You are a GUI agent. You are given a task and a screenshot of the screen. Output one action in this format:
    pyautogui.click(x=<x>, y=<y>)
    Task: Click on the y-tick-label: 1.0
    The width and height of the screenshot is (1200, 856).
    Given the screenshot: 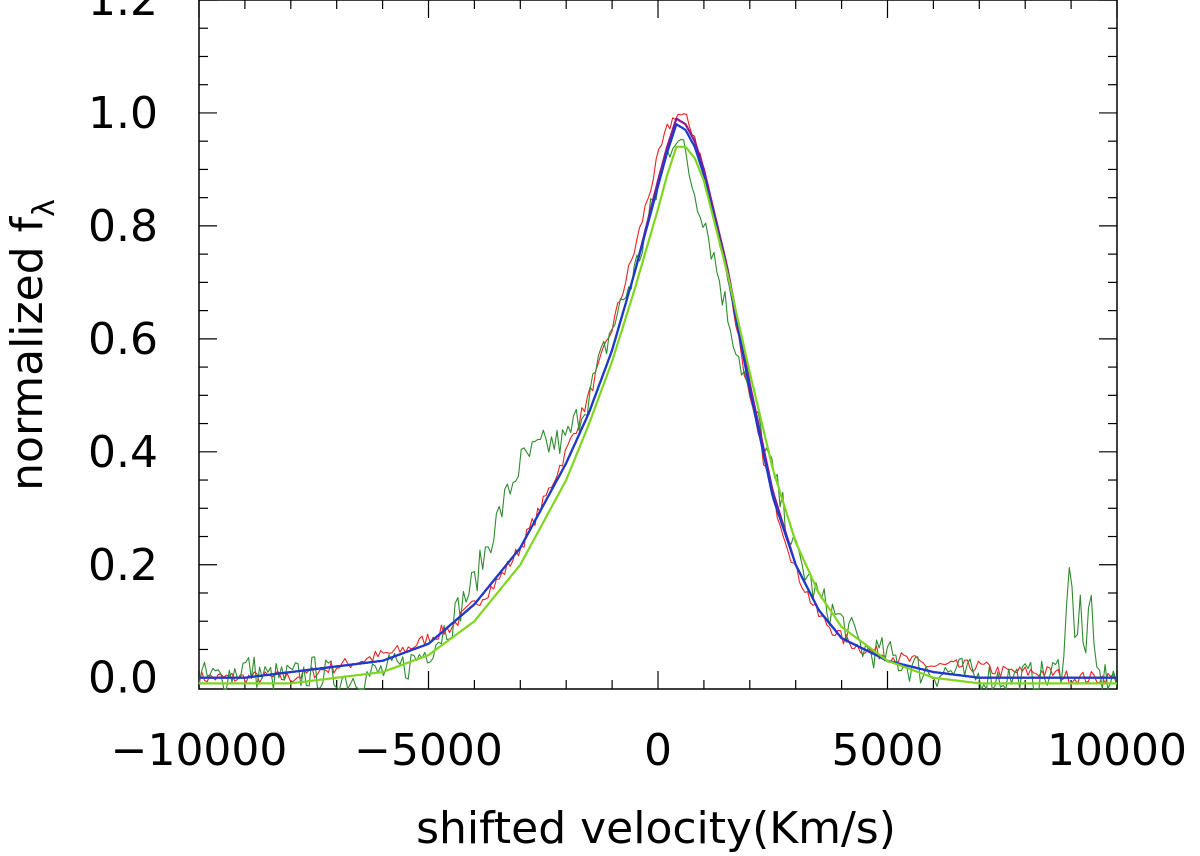 What is the action you would take?
    pyautogui.click(x=123, y=113)
    